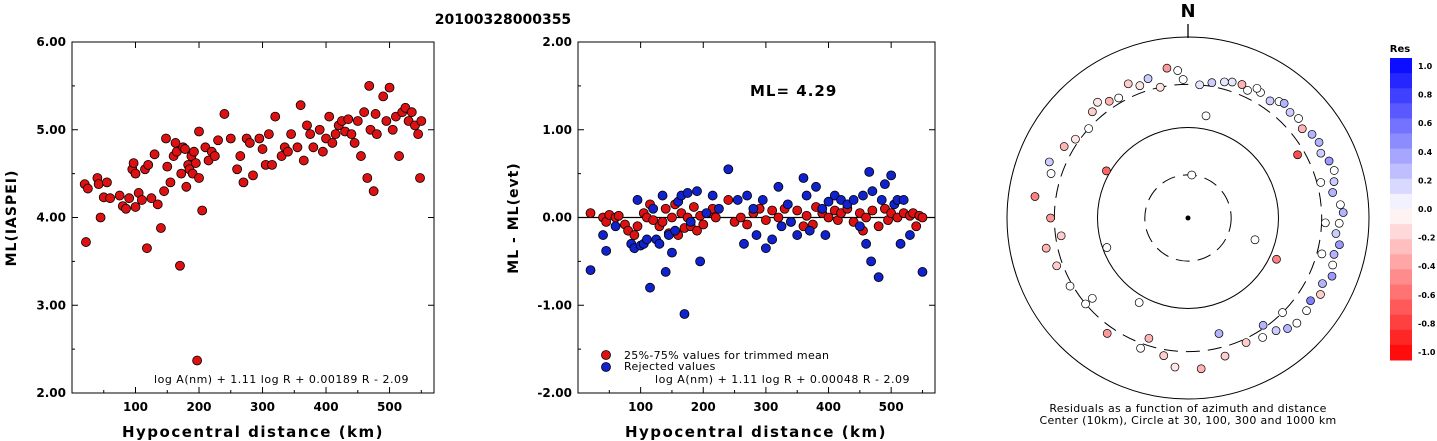  What do you see at coordinates (262, 407) in the screenshot?
I see `x-tick-label: 300` at bounding box center [262, 407].